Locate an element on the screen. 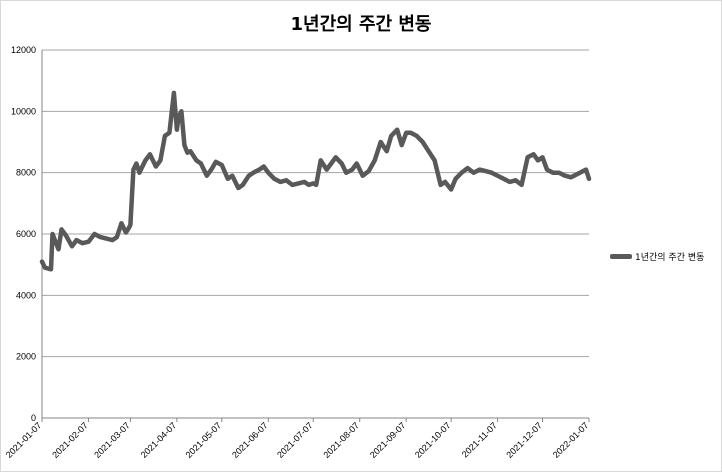 The image size is (722, 472). y-tick-label: 12000 is located at coordinates (23, 50).